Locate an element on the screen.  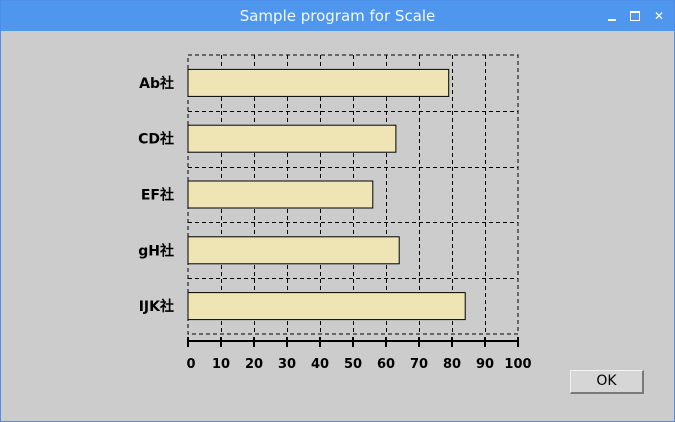
x-tick-label: 10 is located at coordinates (221, 364).